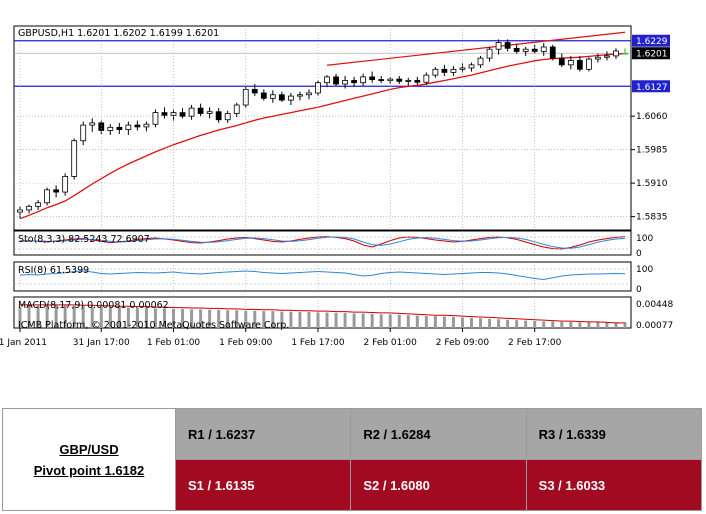 This screenshot has height=514, width=706. I want to click on y-tick-label: 1.6060, so click(652, 117).